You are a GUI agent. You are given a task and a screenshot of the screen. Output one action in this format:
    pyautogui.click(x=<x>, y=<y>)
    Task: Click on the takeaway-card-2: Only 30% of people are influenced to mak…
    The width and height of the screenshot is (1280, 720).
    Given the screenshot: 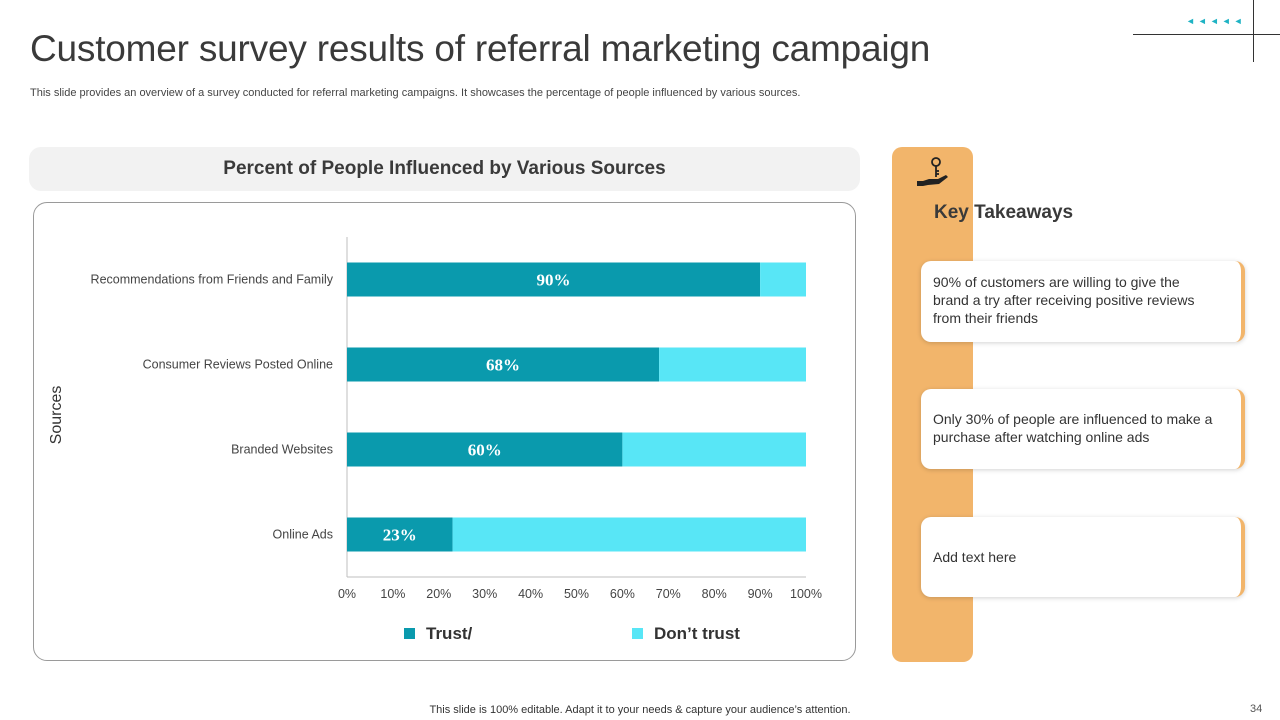 What is the action you would take?
    pyautogui.click(x=1083, y=429)
    